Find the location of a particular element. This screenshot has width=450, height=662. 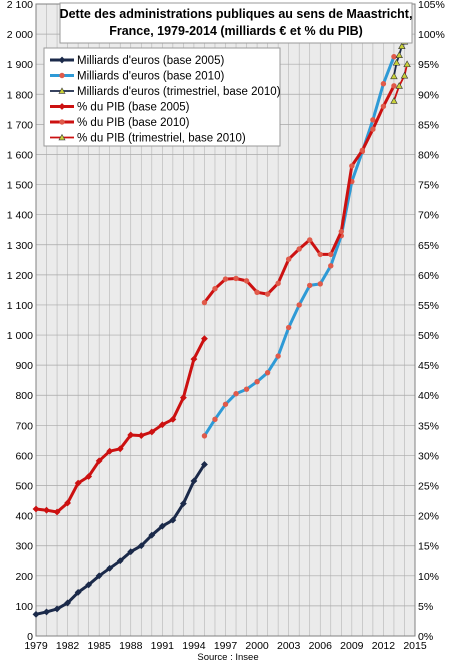

left-tick-label: 1 800 is located at coordinates (20, 95).